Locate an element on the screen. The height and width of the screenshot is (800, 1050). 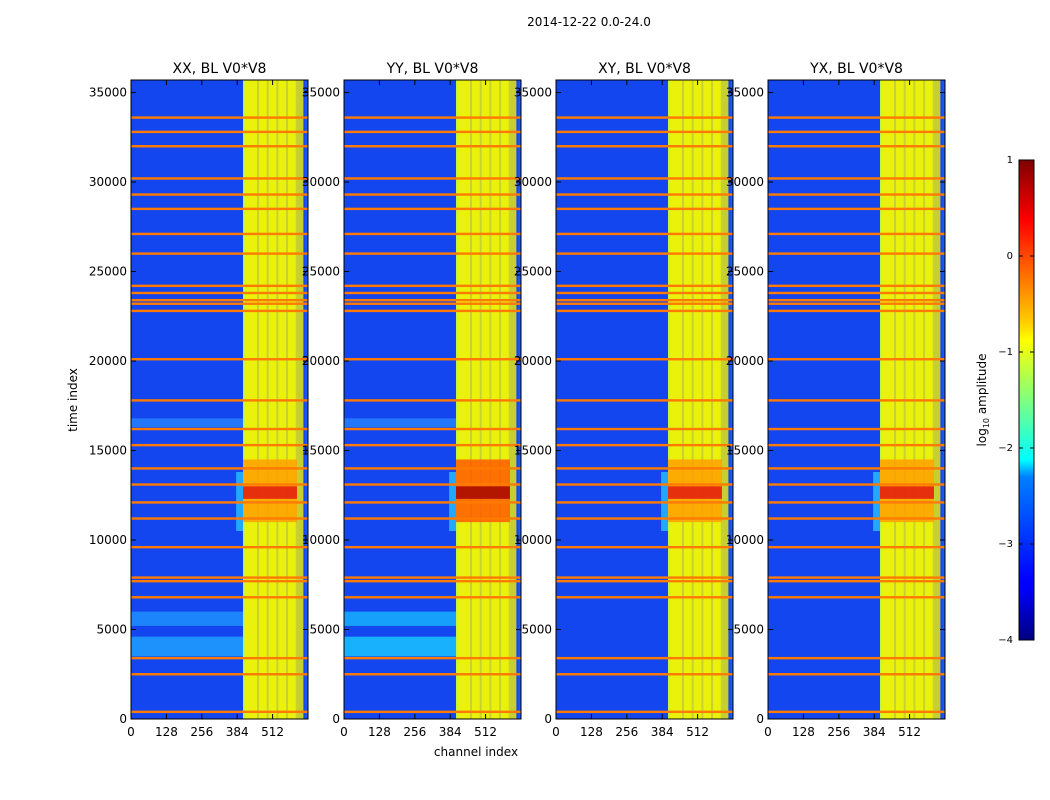
panel-title: YY, BL V0*V8 is located at coordinates (432, 69).